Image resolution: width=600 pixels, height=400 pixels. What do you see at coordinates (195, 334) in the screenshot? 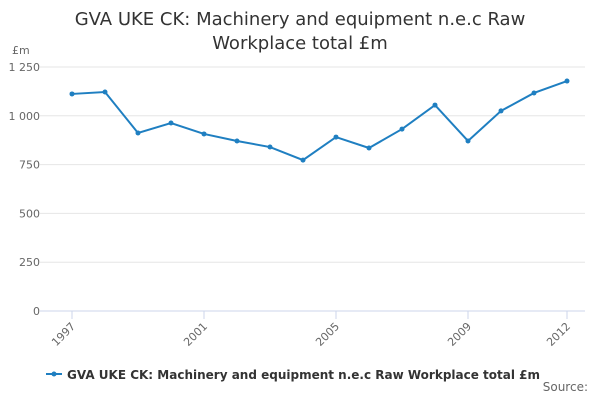
I see `x-tick-label: 2001` at bounding box center [195, 334].